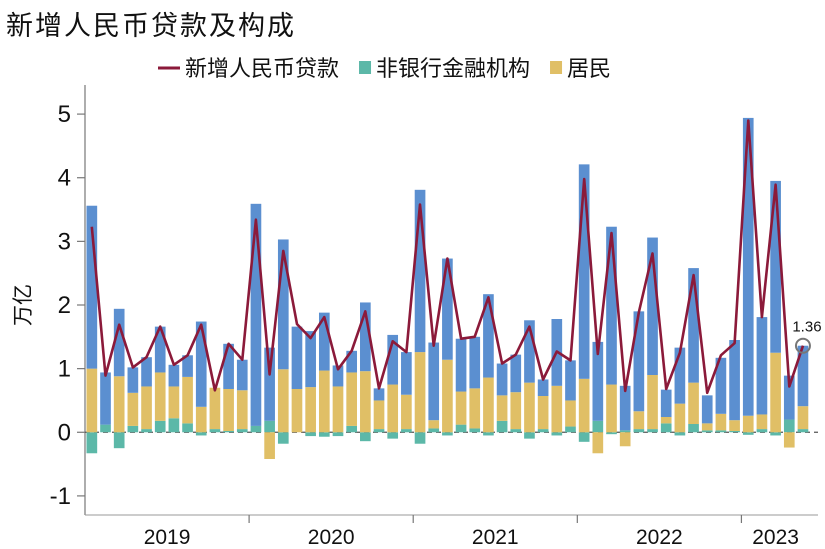  Describe the element at coordinates (453, 69) in the screenshot. I see `legend-label: 非银行金融机构` at that location.